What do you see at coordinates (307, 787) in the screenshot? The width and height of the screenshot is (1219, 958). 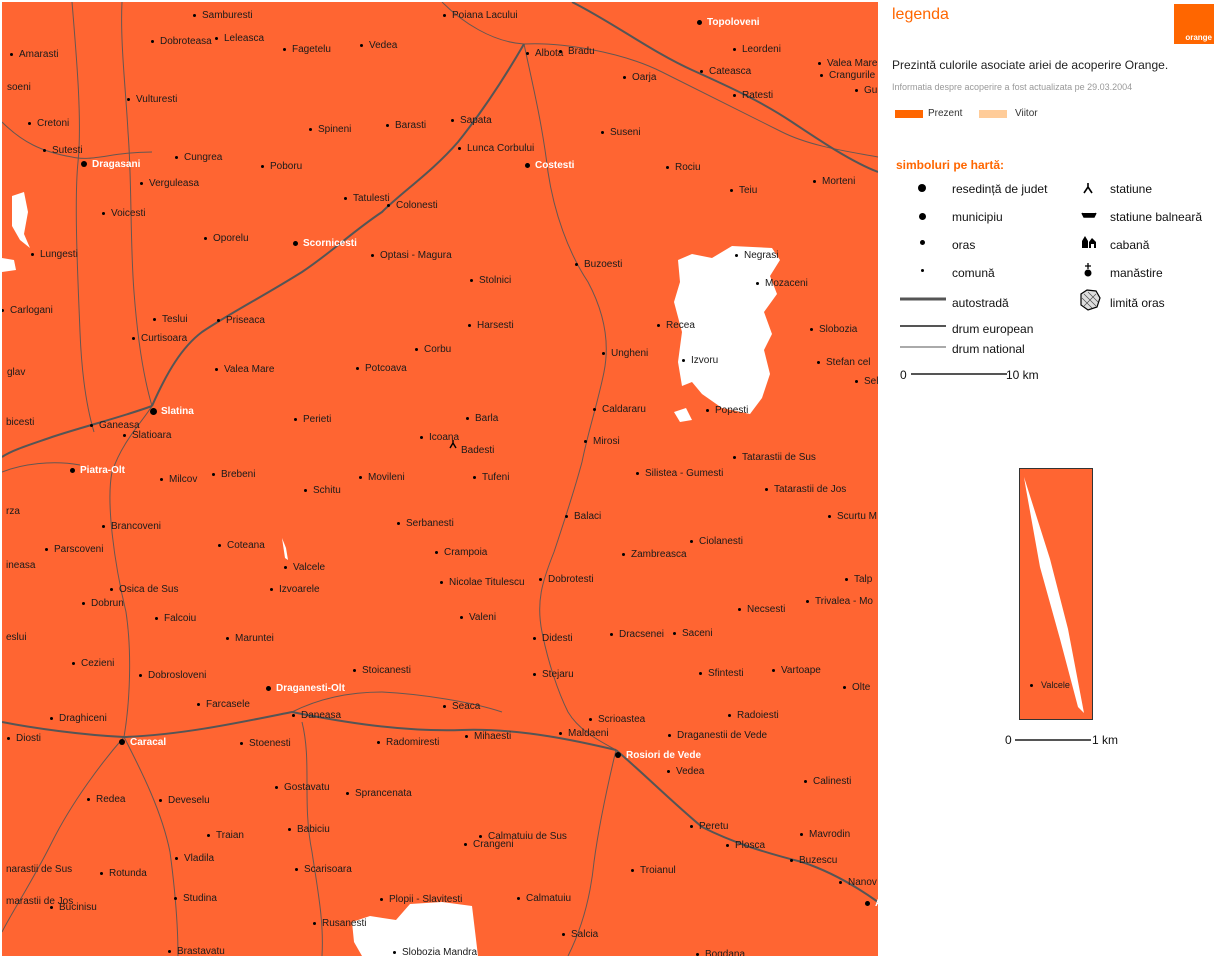 I see `place-label-gostavatu: Gostavatu` at bounding box center [307, 787].